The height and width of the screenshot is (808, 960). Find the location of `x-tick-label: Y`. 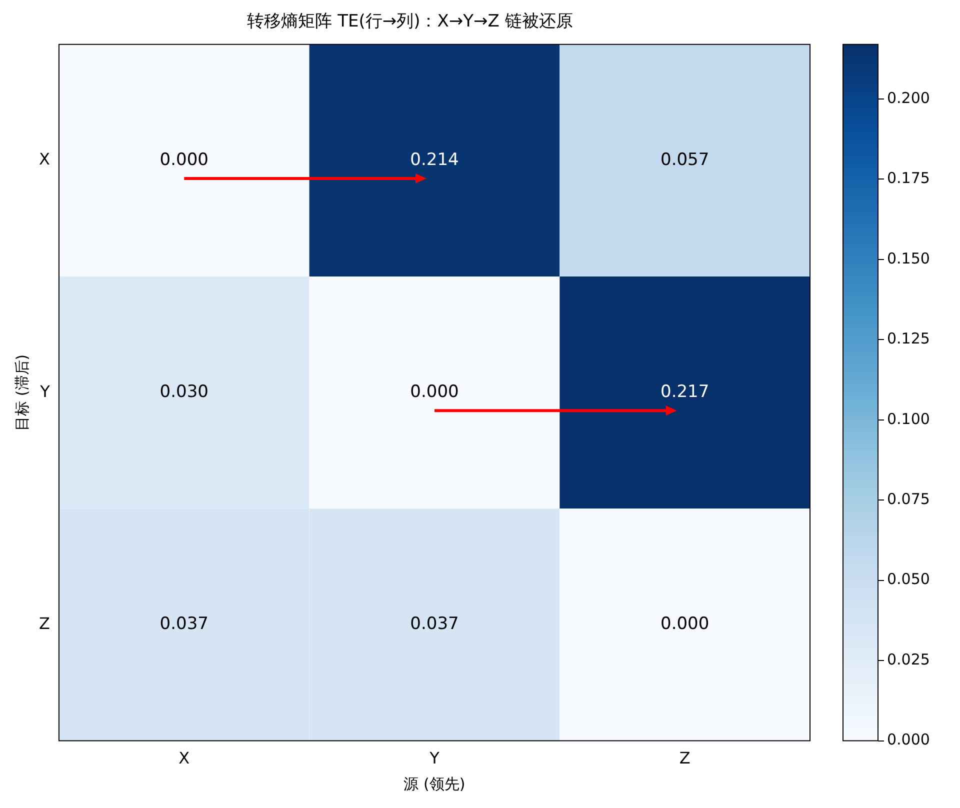

x-tick-label: Y is located at coordinates (434, 758).